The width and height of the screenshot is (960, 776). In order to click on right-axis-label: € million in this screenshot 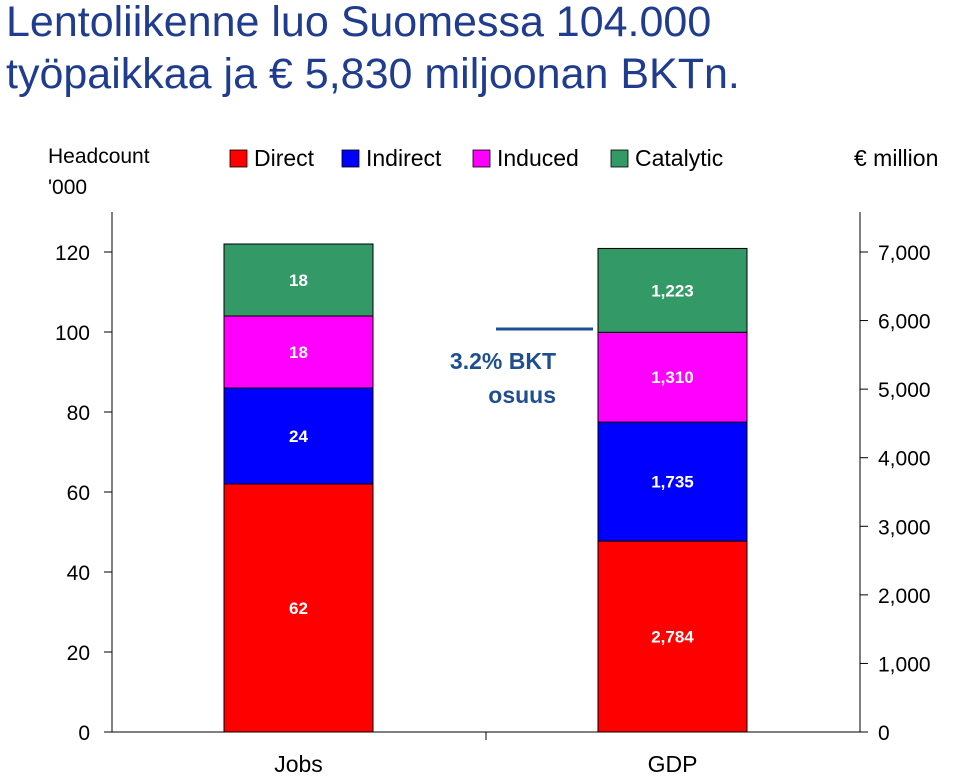, I will do `click(896, 158)`.